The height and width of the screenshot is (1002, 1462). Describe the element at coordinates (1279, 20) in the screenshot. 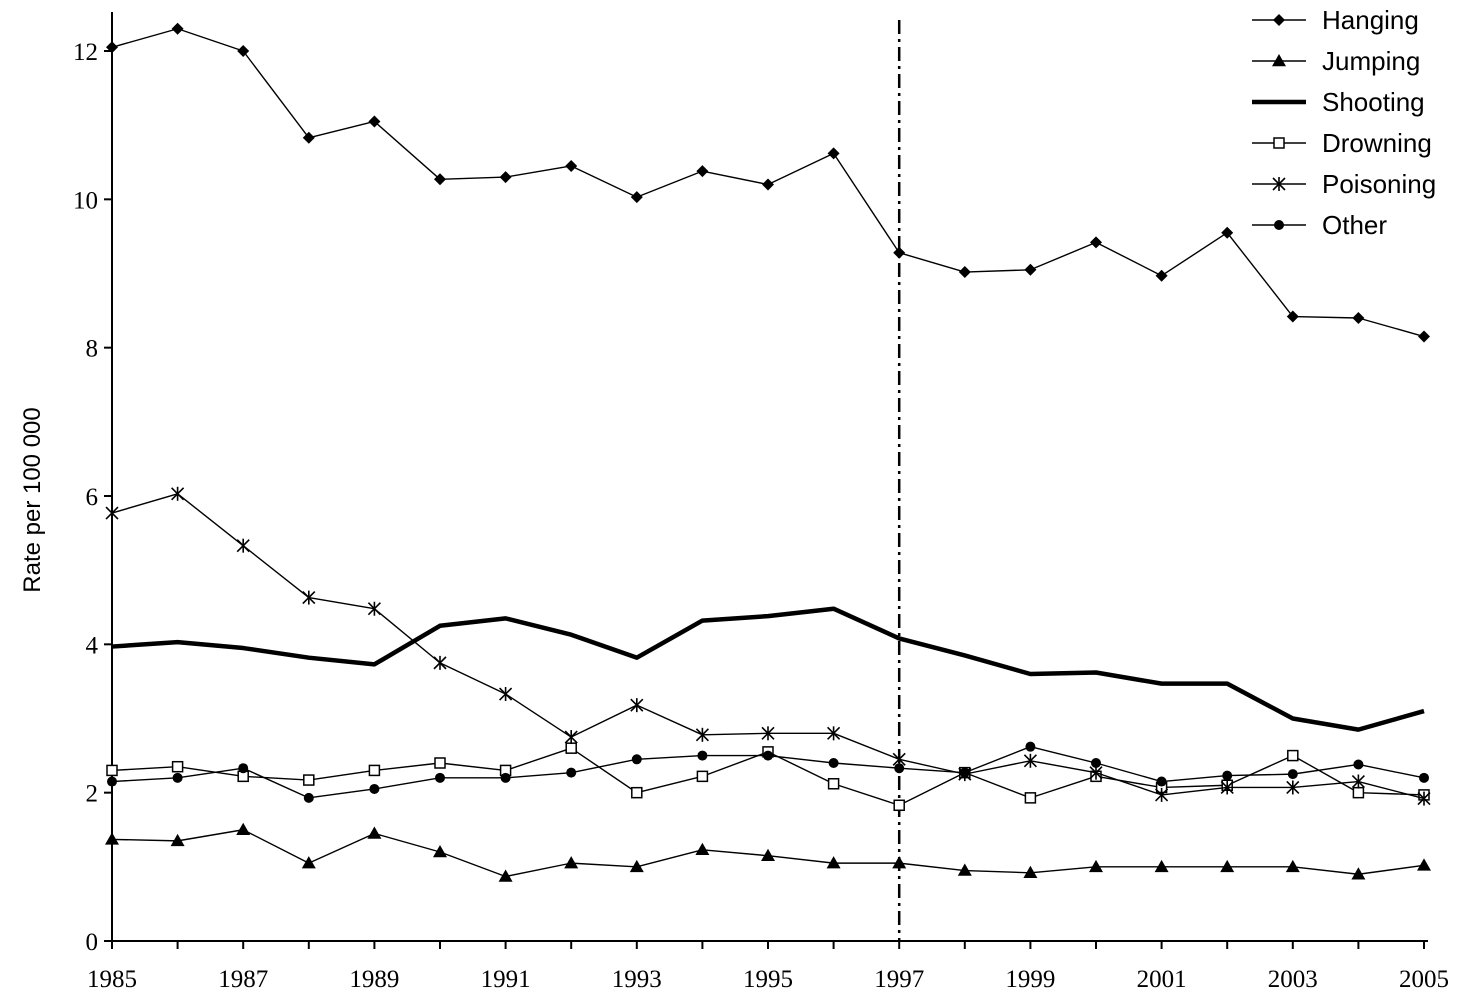

I see `legend-marker-hanging` at that location.